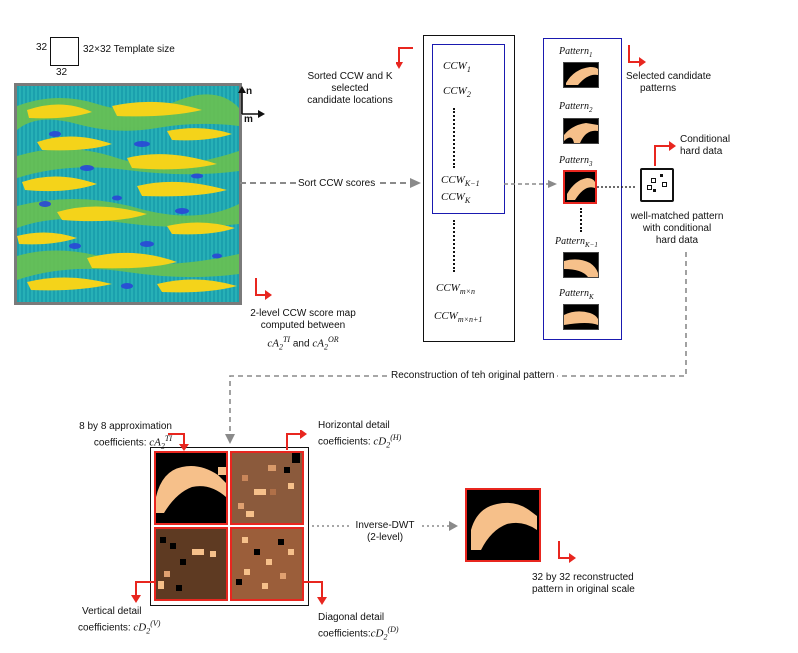  I want to click on conditional-caption-line2: hard data, so click(701, 151).